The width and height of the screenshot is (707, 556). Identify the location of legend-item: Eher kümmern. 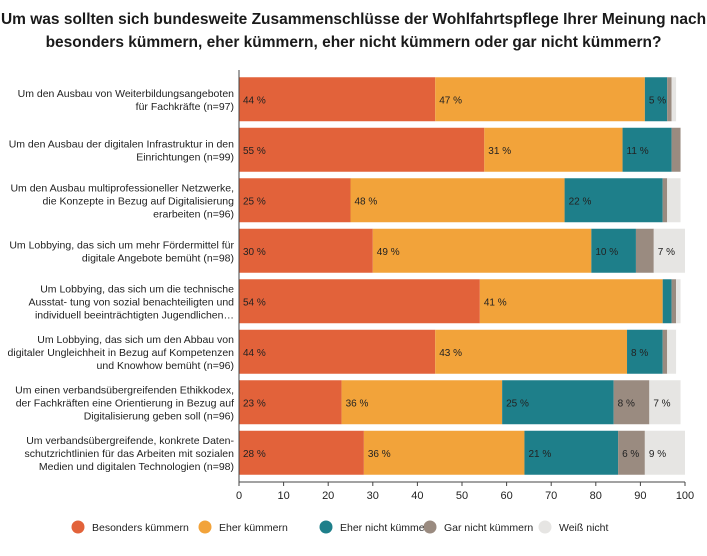
(243, 527).